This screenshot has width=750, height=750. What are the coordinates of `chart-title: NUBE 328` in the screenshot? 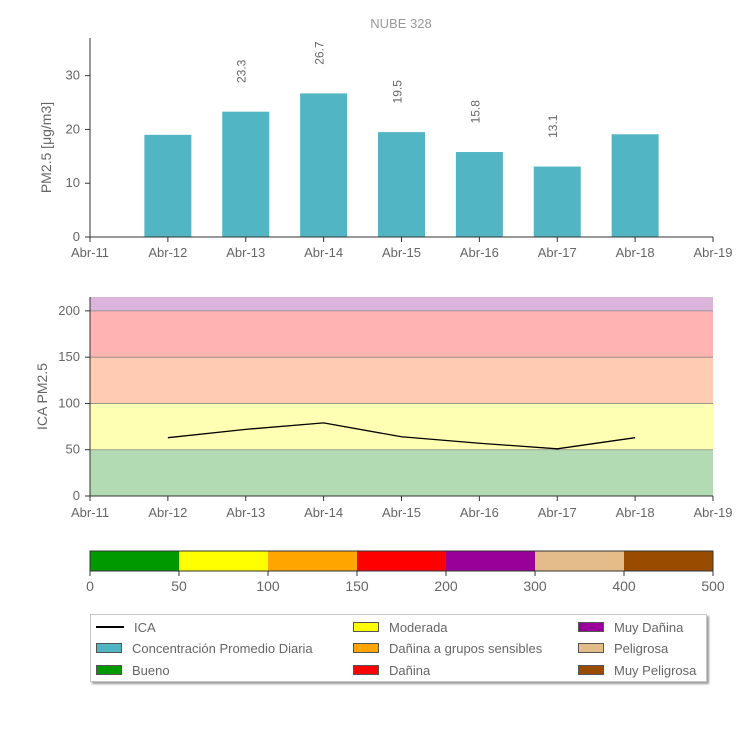 It's located at (400, 23).